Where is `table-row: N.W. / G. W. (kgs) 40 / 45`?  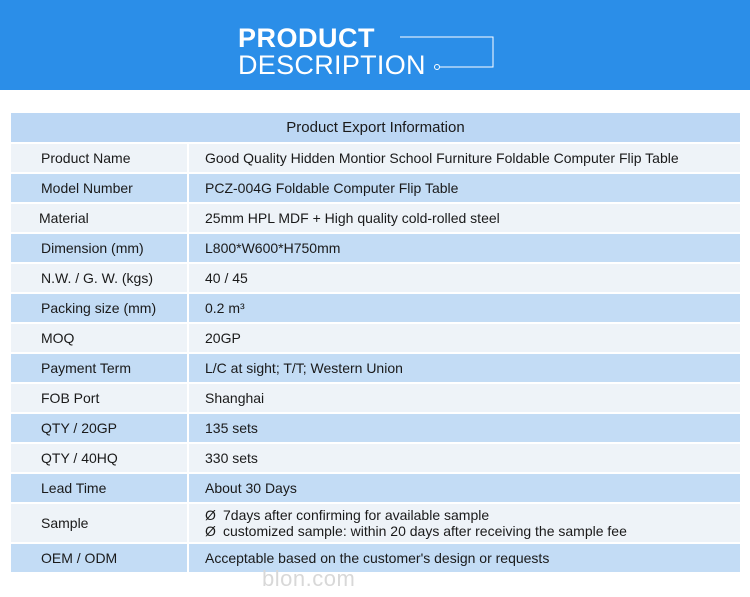
table-row: N.W. / G. W. (kgs) 40 / 45 is located at coordinates (375, 279).